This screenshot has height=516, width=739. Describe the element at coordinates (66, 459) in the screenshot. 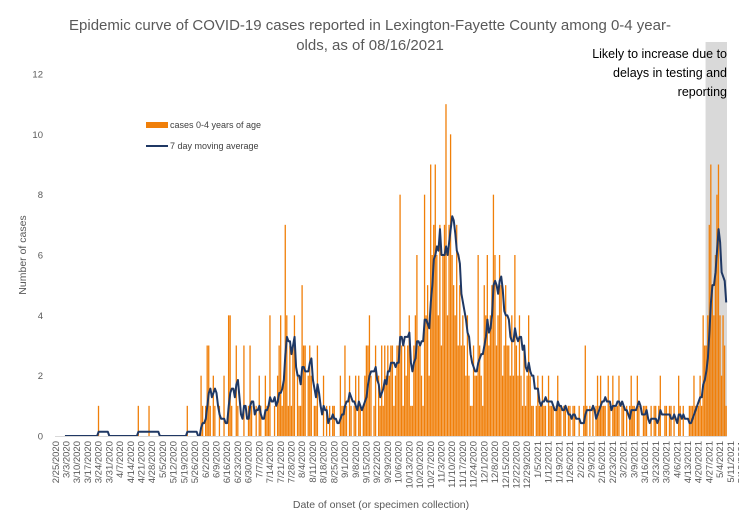

I see `x-tick-label: 3/3/2020` at that location.